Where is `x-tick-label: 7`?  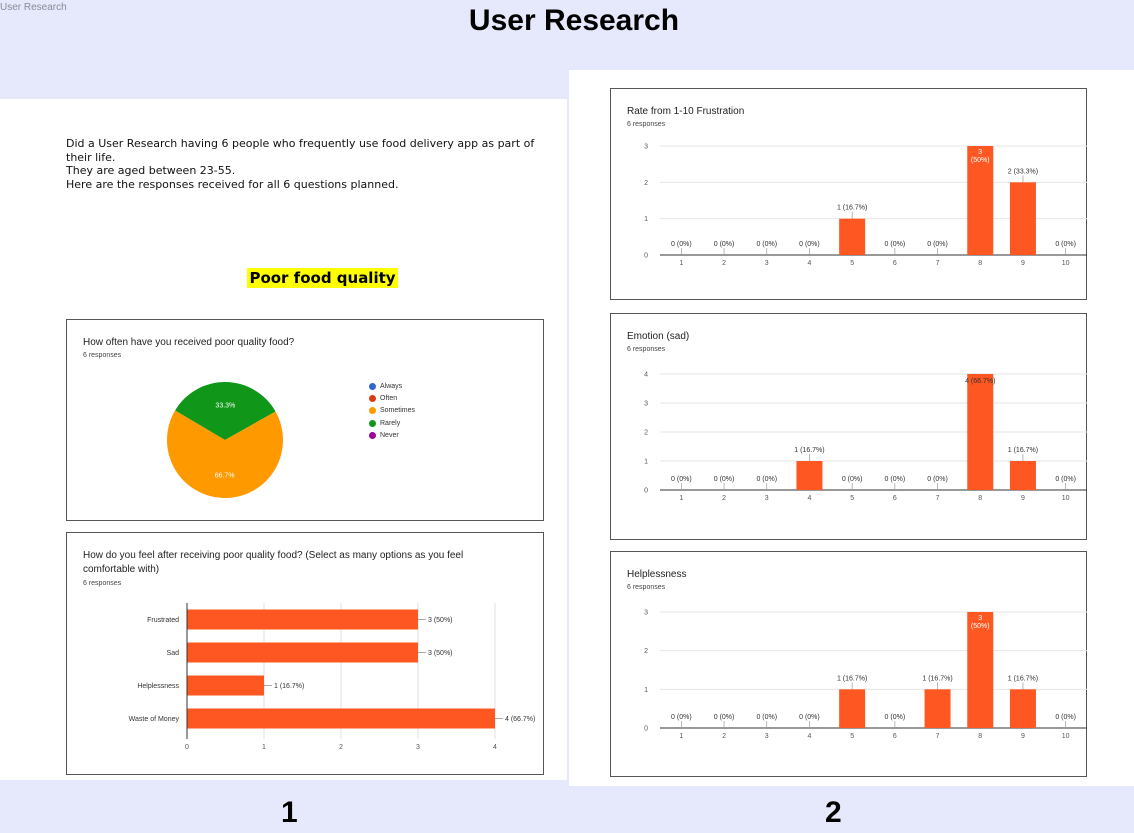
x-tick-label: 7 is located at coordinates (938, 263).